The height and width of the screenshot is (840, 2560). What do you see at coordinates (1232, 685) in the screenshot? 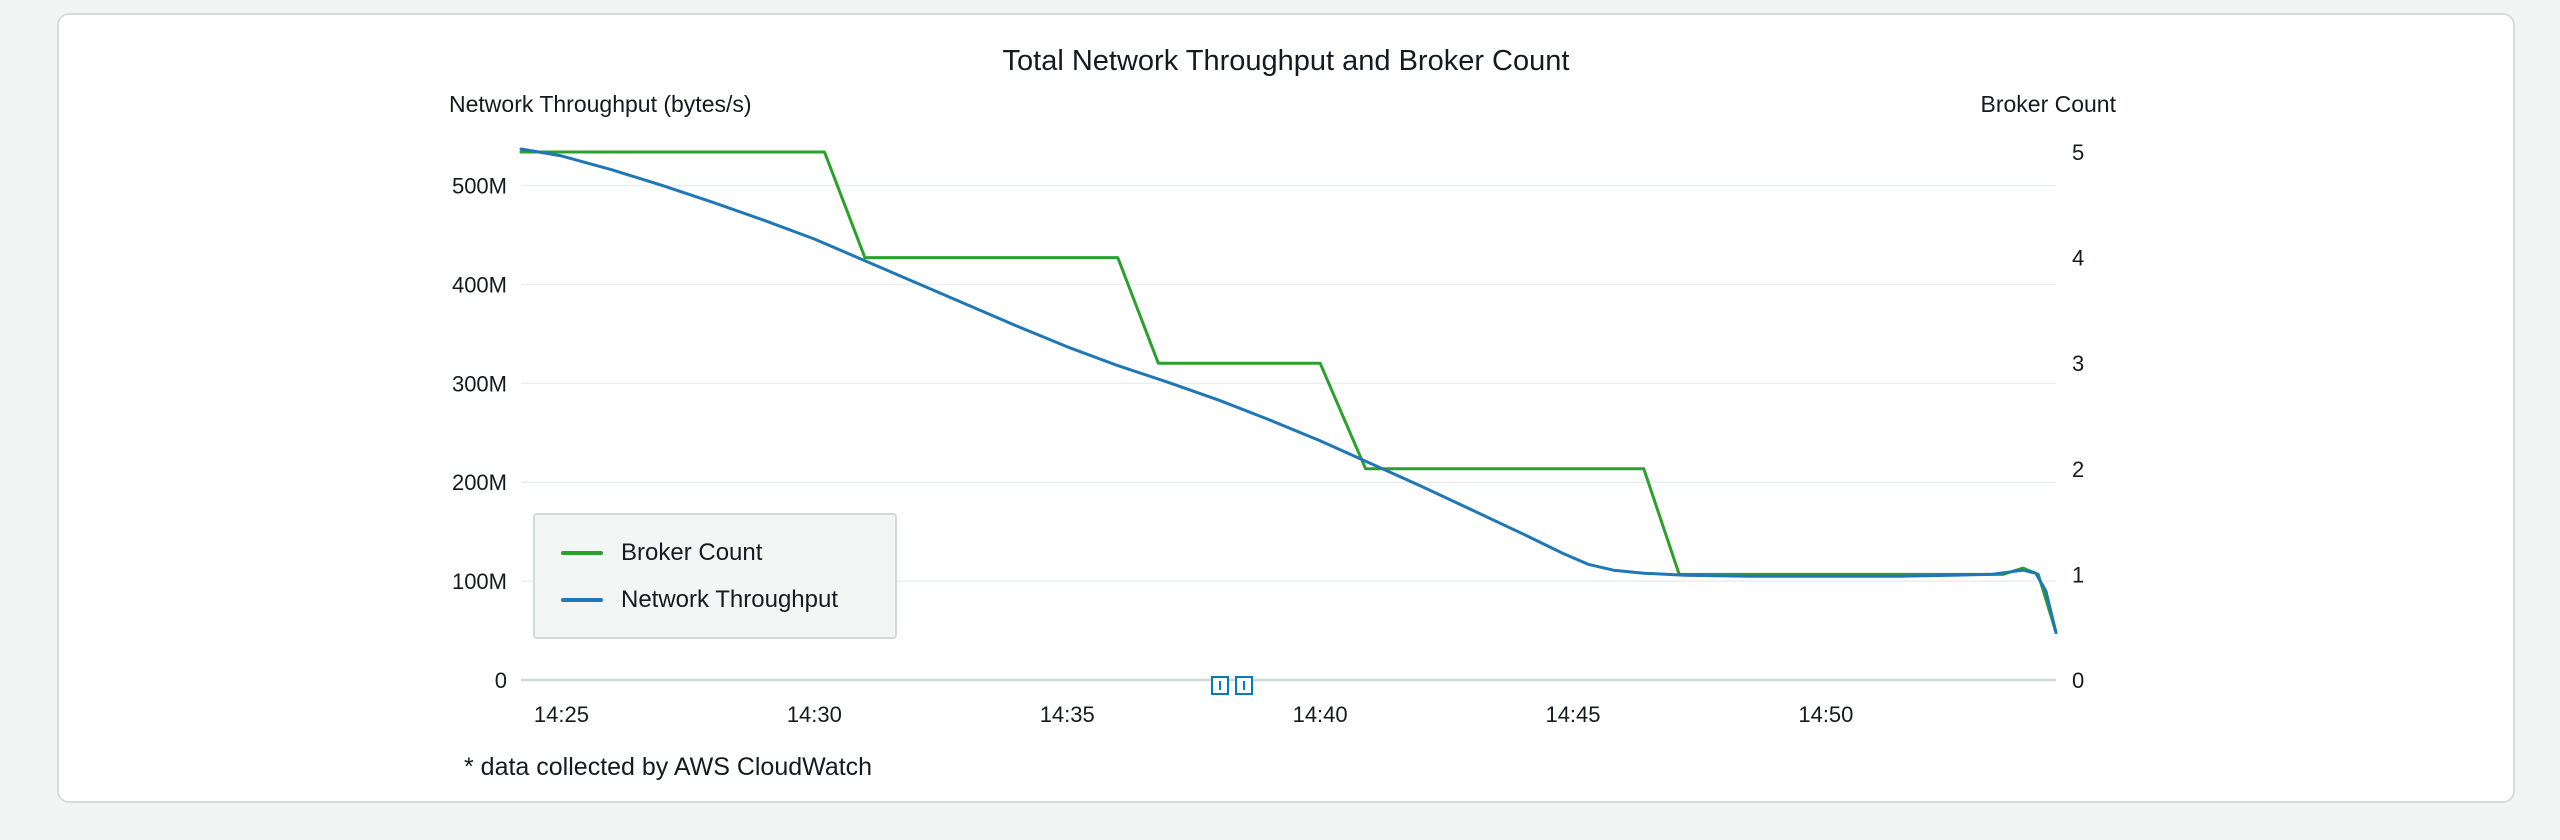
I see `time-range-scrubber` at bounding box center [1232, 685].